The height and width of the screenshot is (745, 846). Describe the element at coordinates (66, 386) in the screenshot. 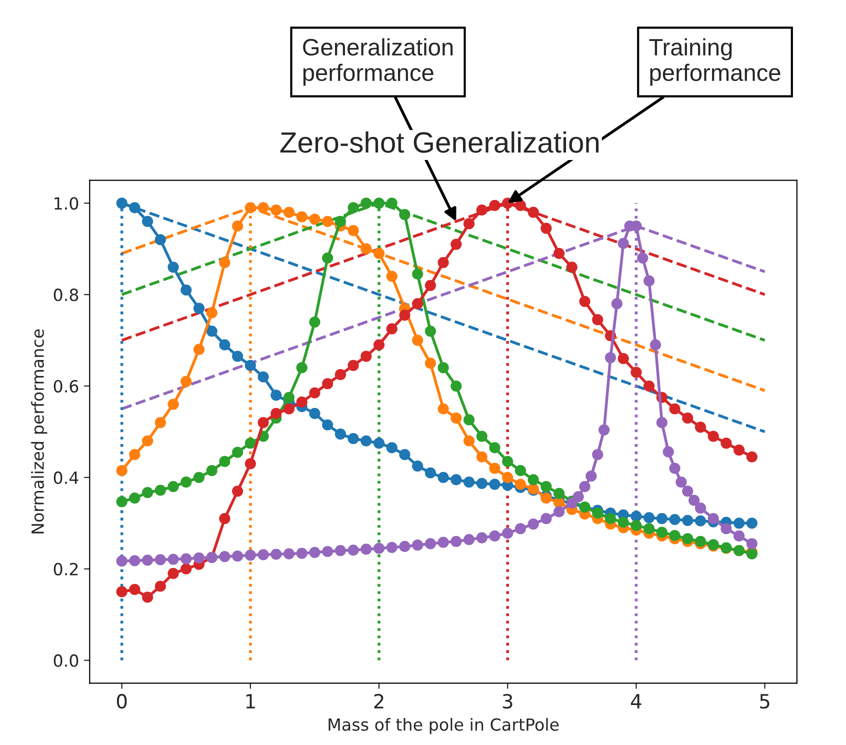

I see `y-tick-label: 0.6` at that location.